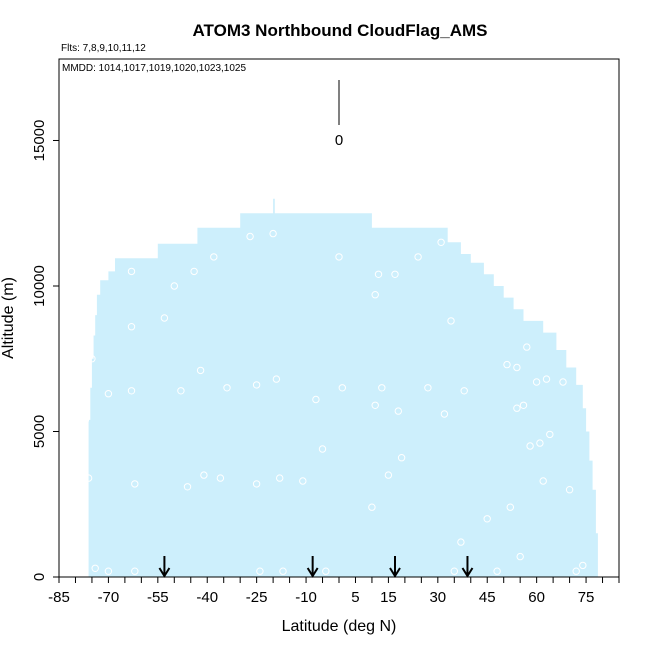 This screenshot has height=650, width=650. I want to click on x-tick-label: 75, so click(586, 597).